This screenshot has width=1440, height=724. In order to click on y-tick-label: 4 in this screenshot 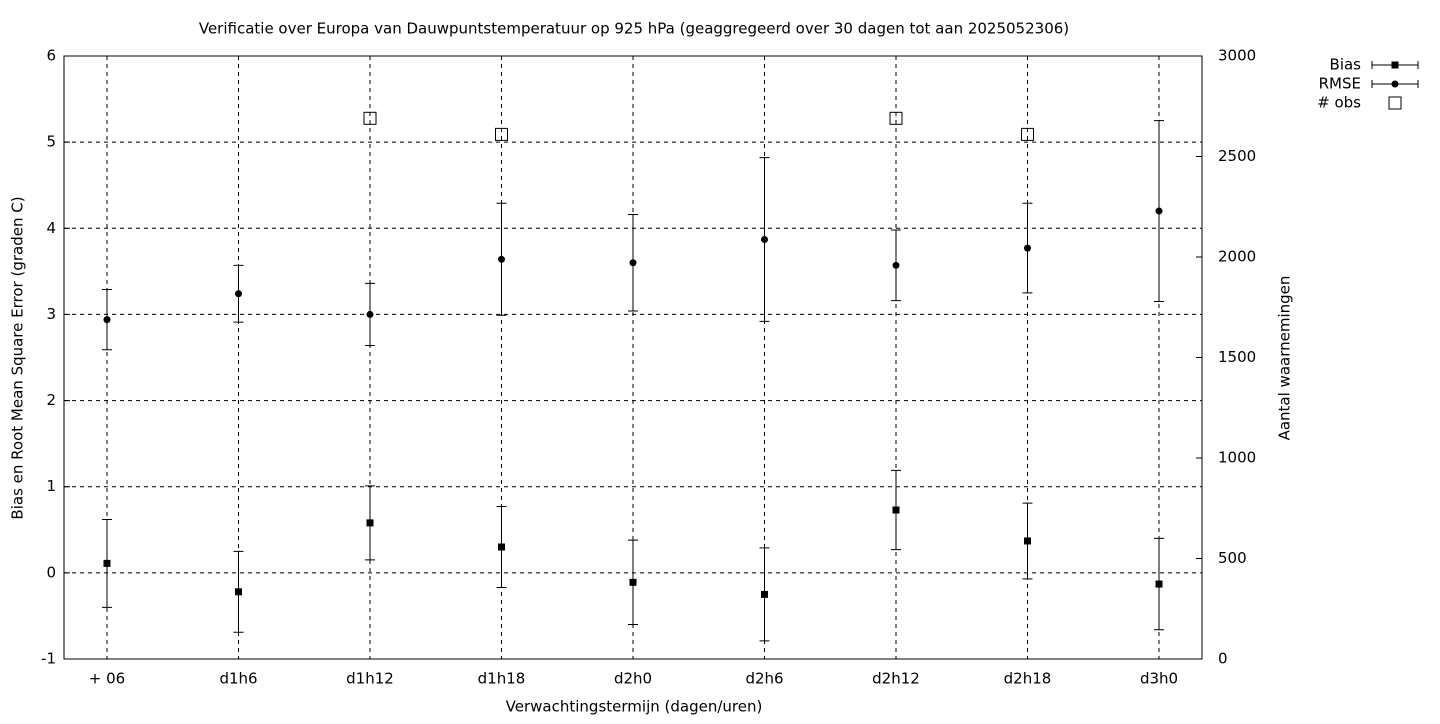, I will do `click(51, 228)`.